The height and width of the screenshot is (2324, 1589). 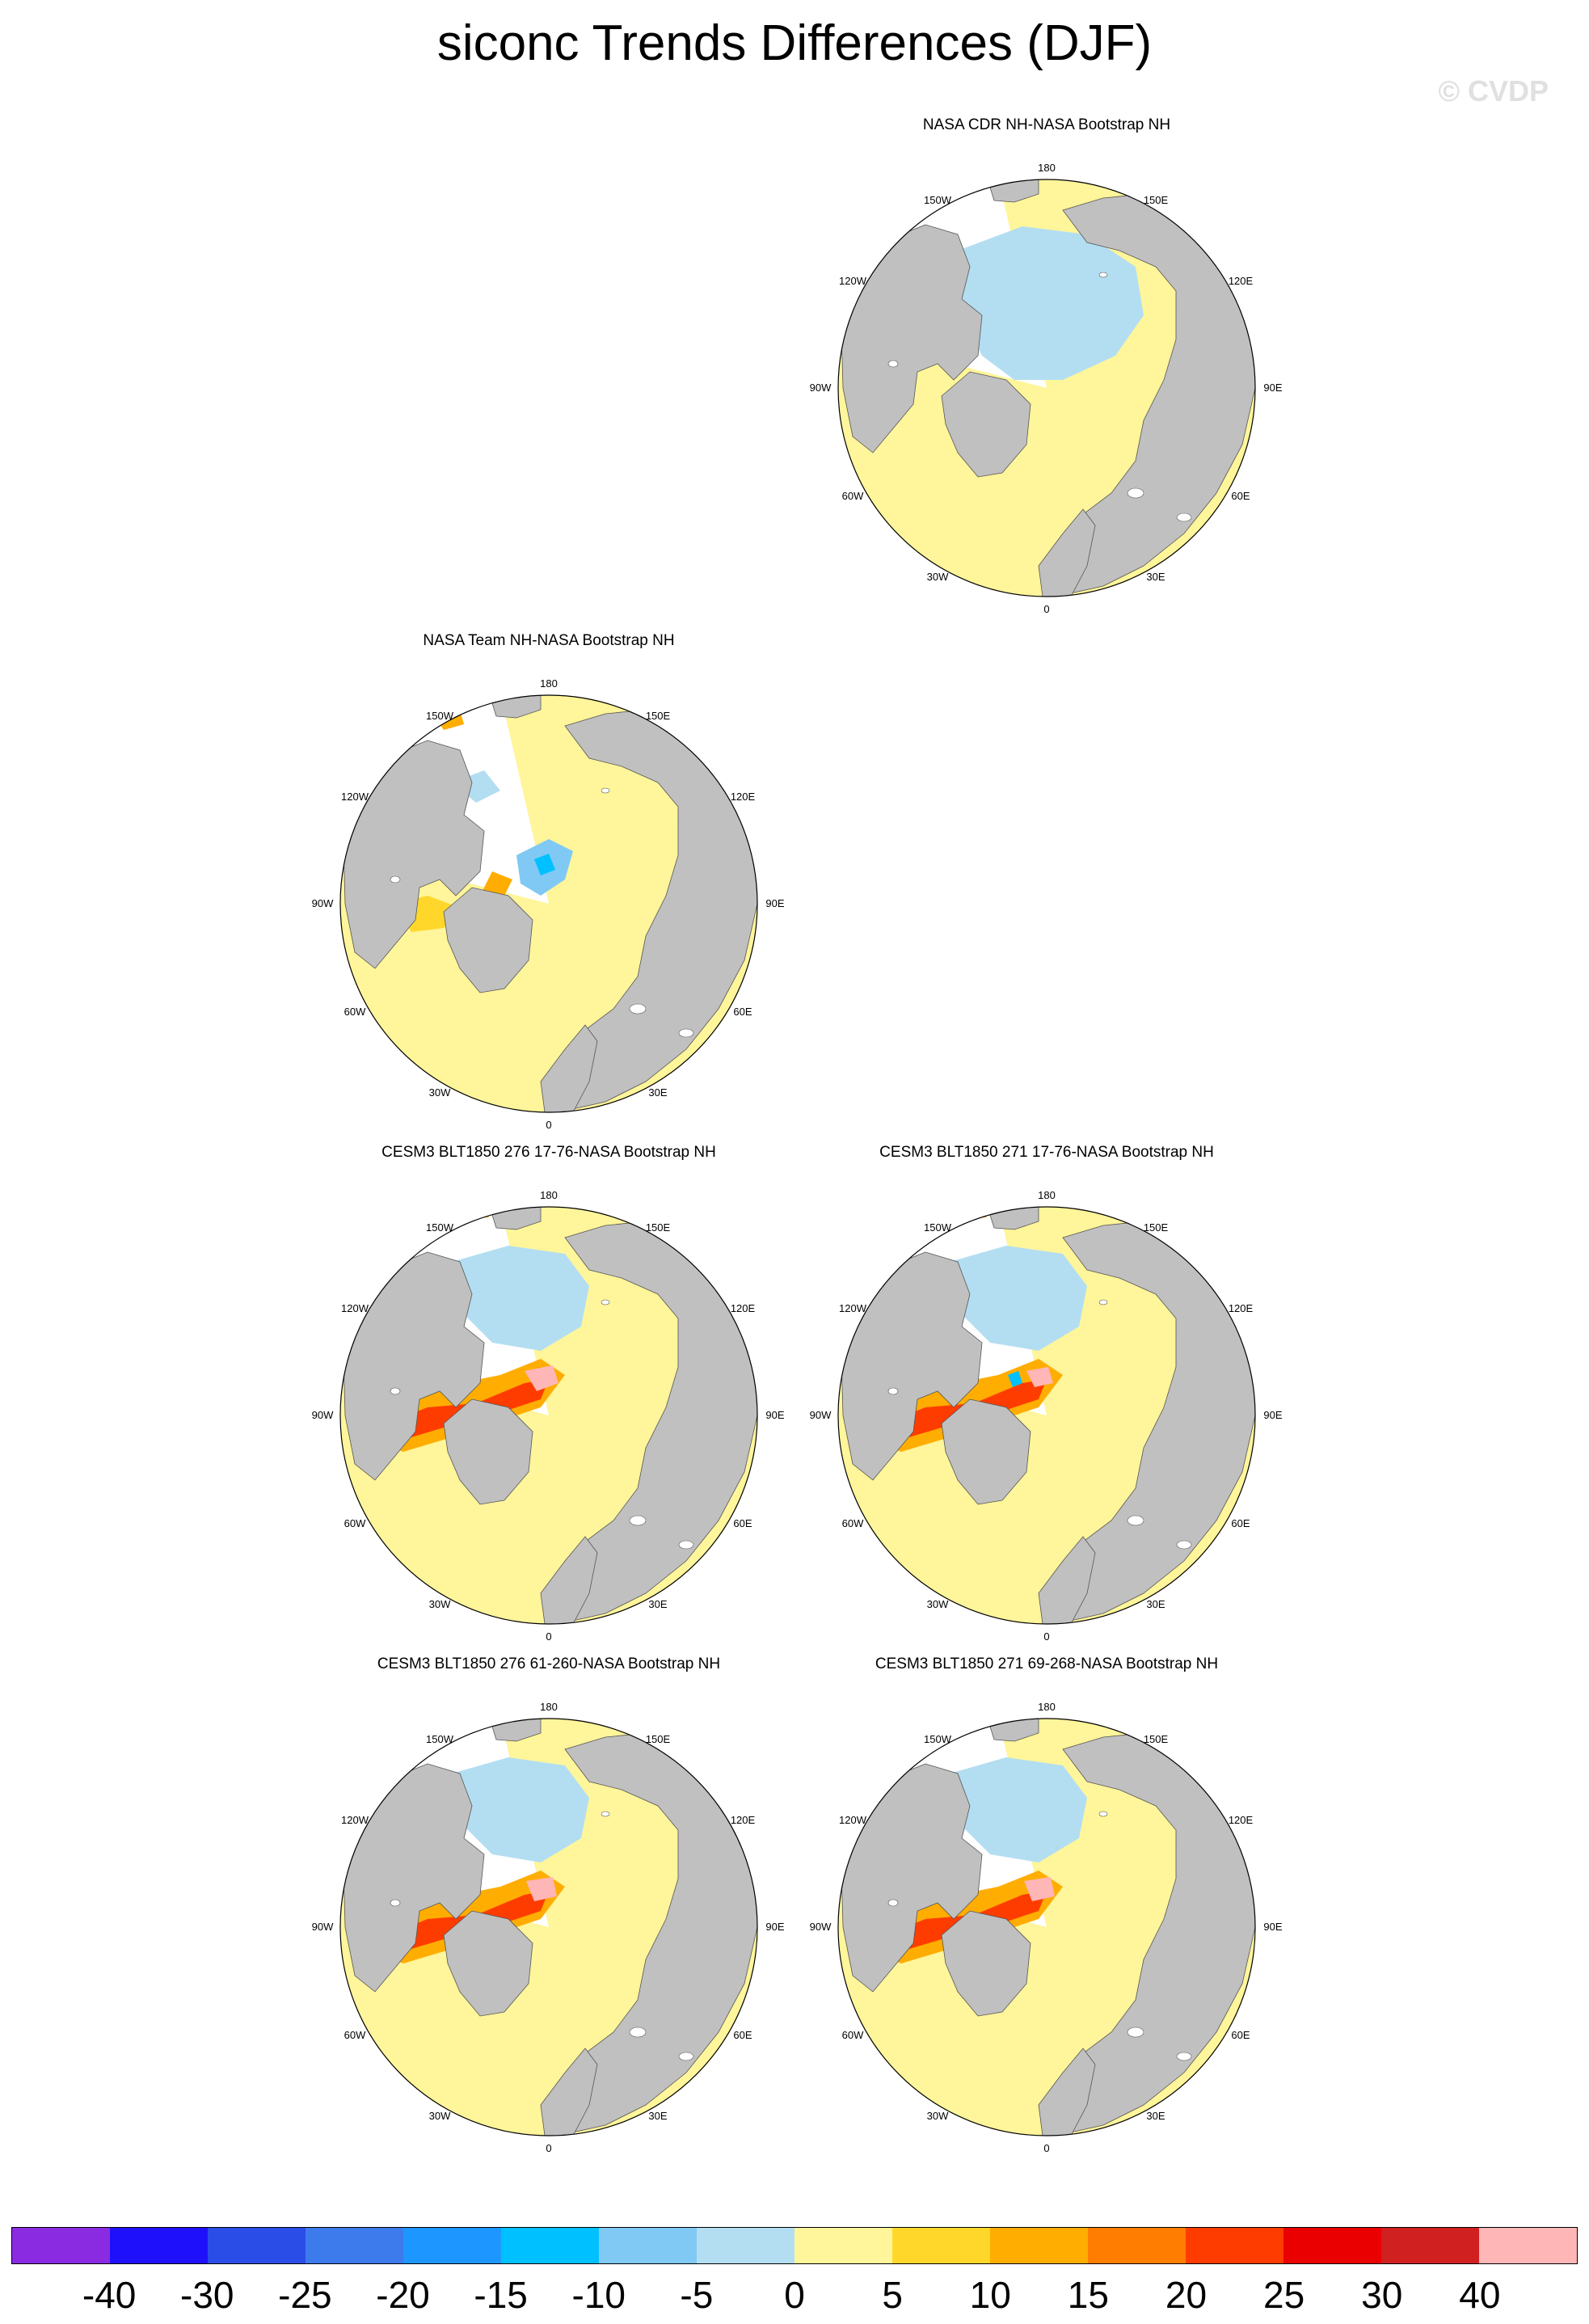 What do you see at coordinates (501, 2295) in the screenshot?
I see `colorbar-tick-label: -15` at bounding box center [501, 2295].